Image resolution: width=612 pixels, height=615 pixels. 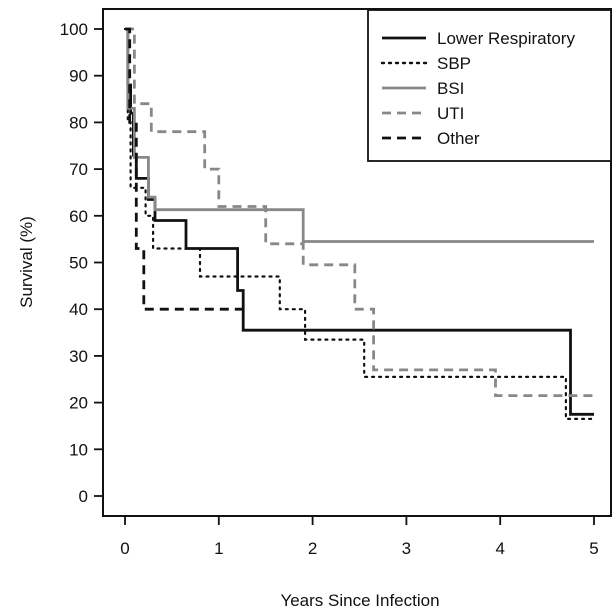 I want to click on y-axis-title: Survival (%), so click(x=26, y=262).